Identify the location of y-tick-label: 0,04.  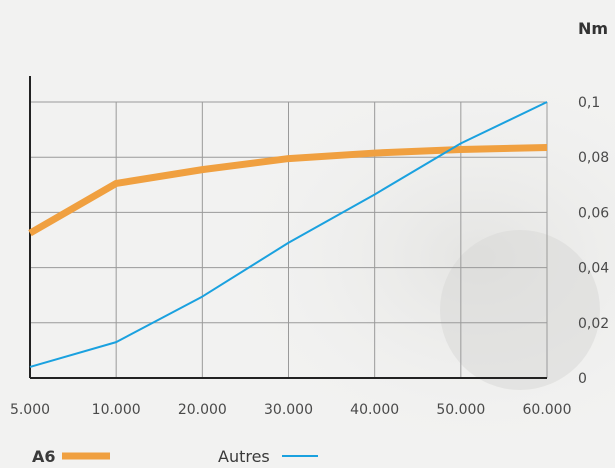
(593, 269).